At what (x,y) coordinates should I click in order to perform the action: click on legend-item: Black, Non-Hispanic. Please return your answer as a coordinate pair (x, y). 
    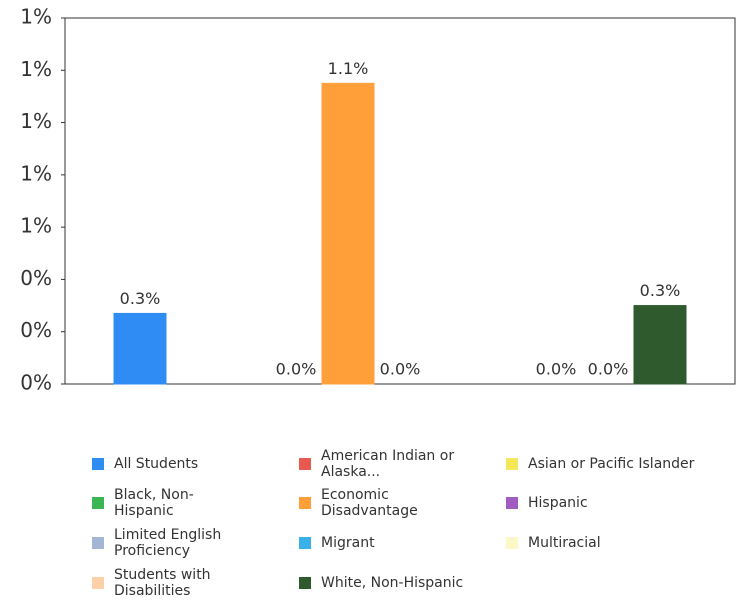
    Looking at the image, I should click on (167, 503).